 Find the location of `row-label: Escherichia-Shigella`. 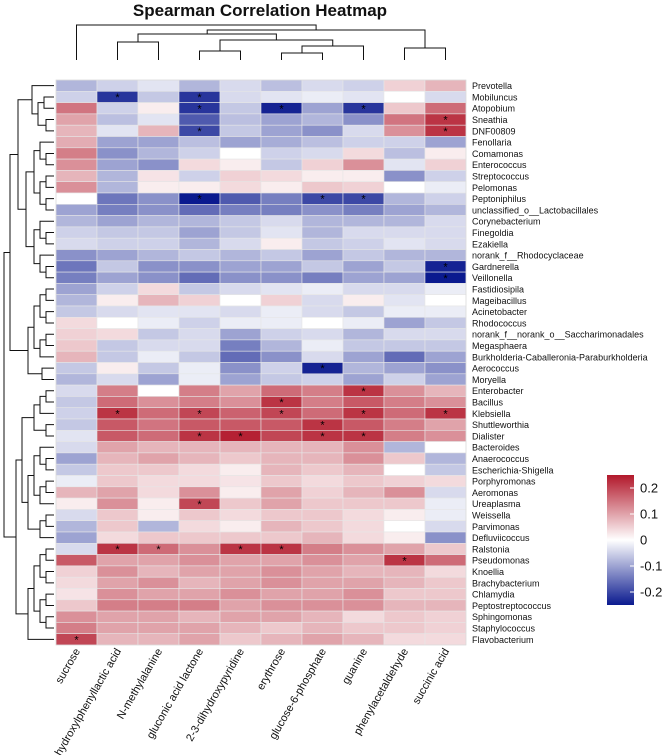

row-label: Escherichia-Shigella is located at coordinates (513, 470).